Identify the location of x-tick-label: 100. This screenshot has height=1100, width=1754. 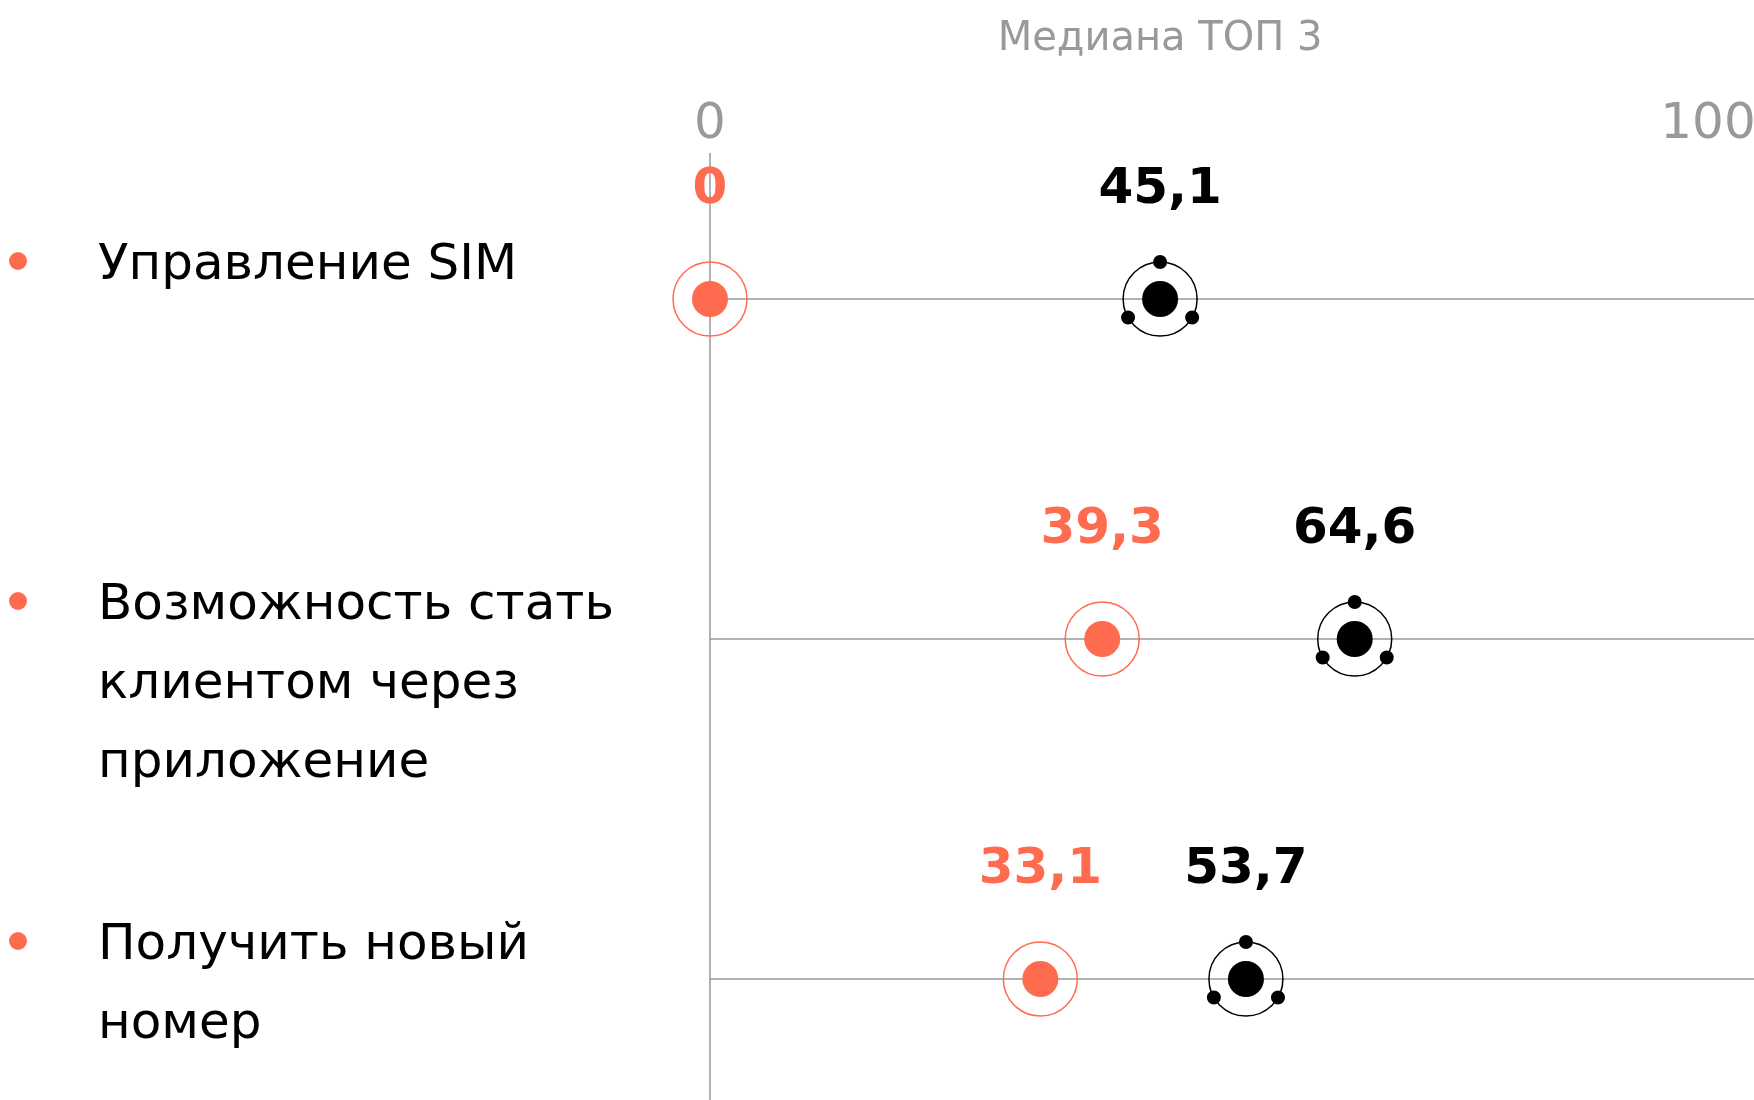
(1707, 121).